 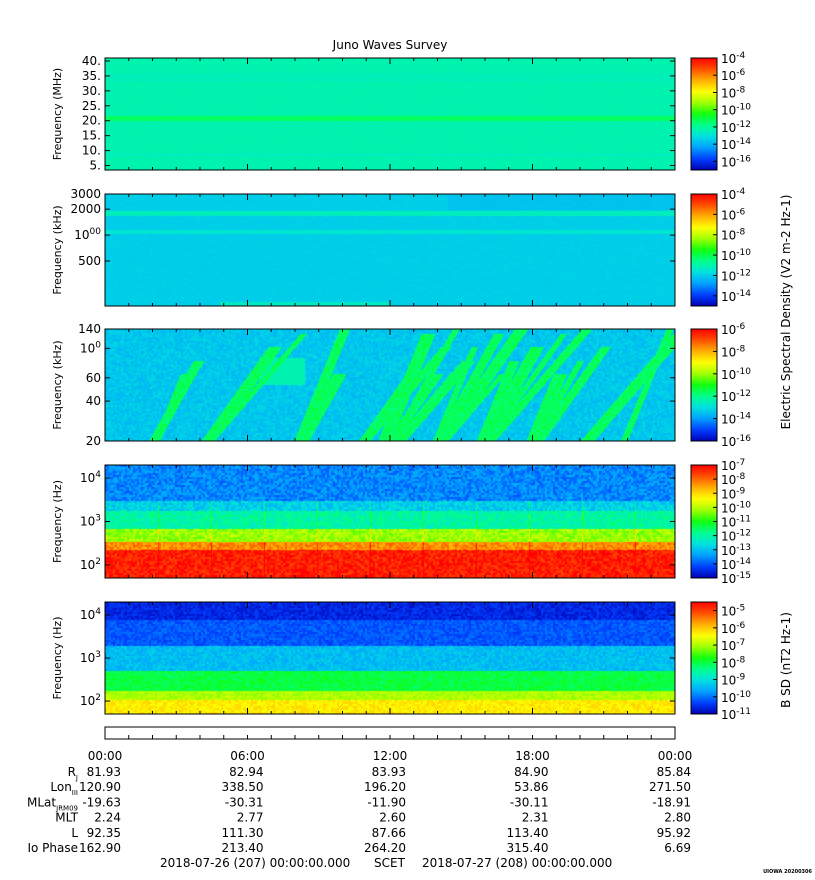 I want to click on ephemeris-row-label: MLatJRM09, so click(x=52, y=803).